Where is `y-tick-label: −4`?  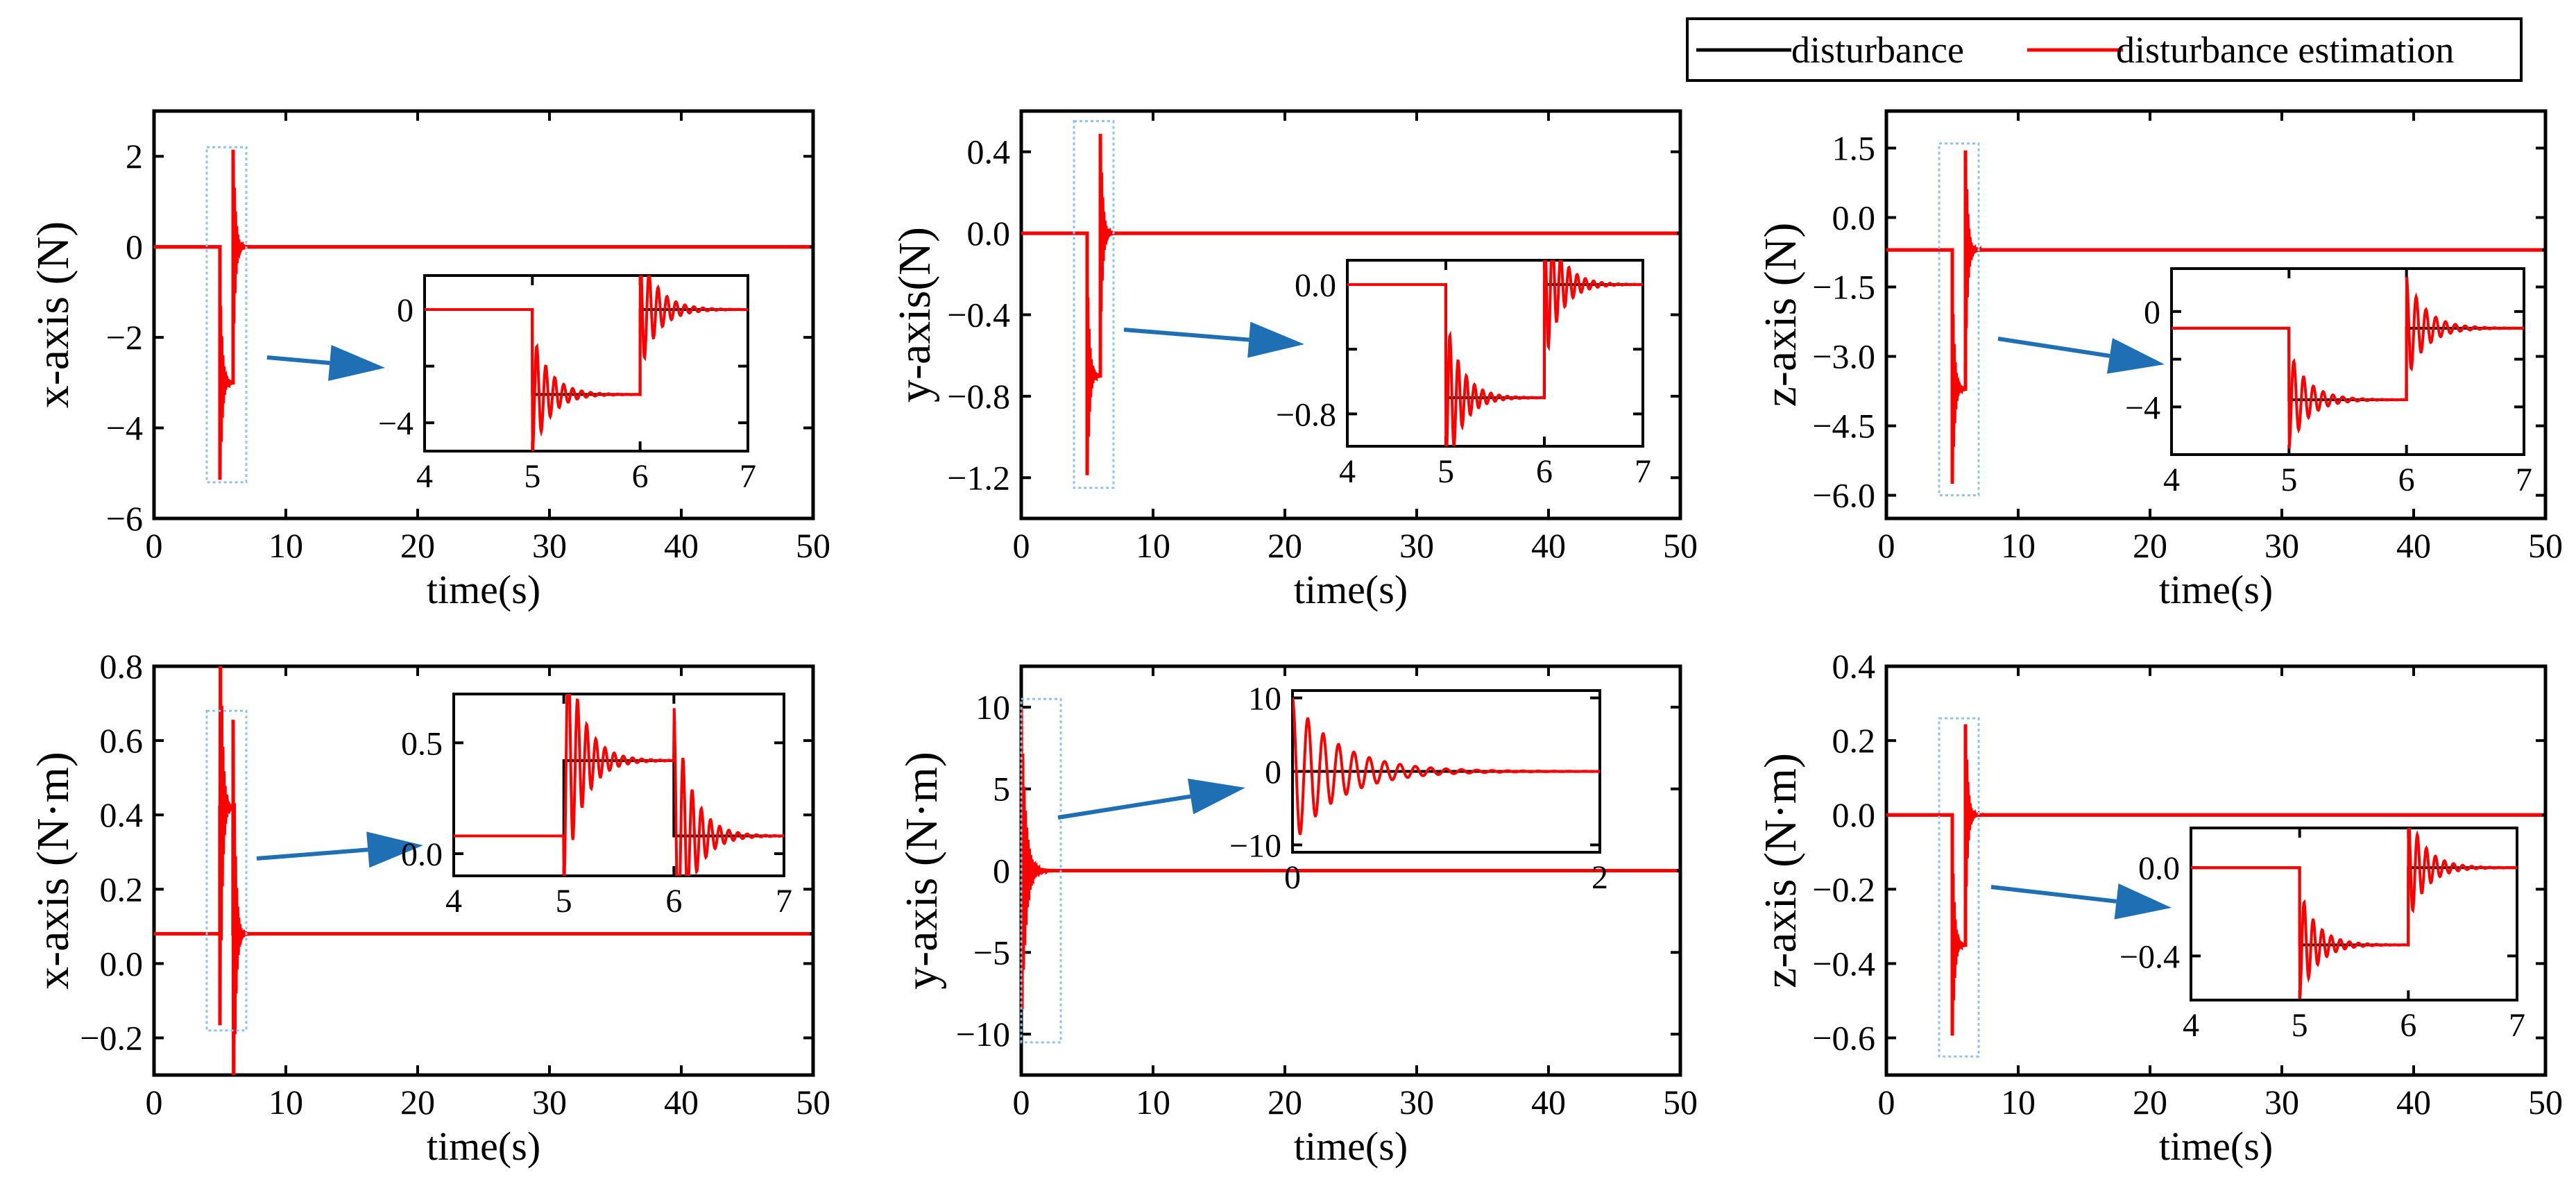 y-tick-label: −4 is located at coordinates (124, 428).